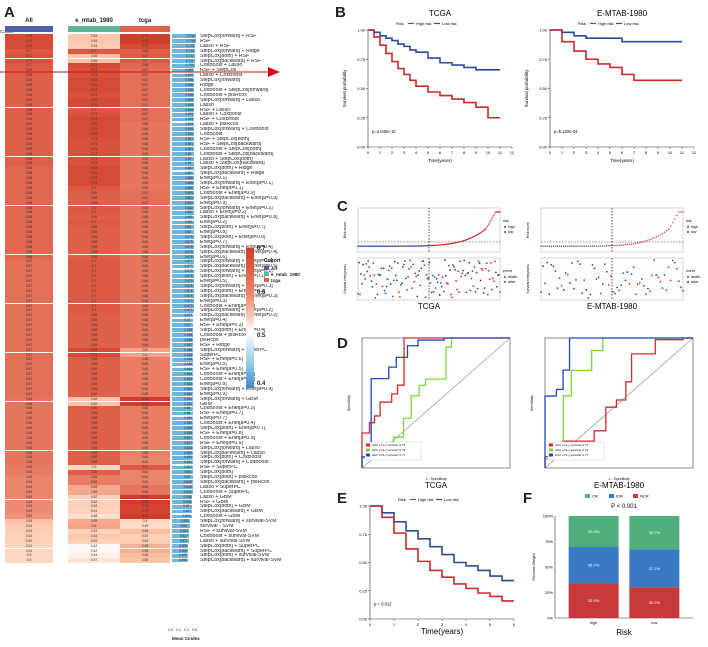 This screenshot has height=647, width=708. What do you see at coordinates (236, 247) in the screenshot?
I see `model-name: StepCox[forward] + Enet[a=0.4]` at bounding box center [236, 247].